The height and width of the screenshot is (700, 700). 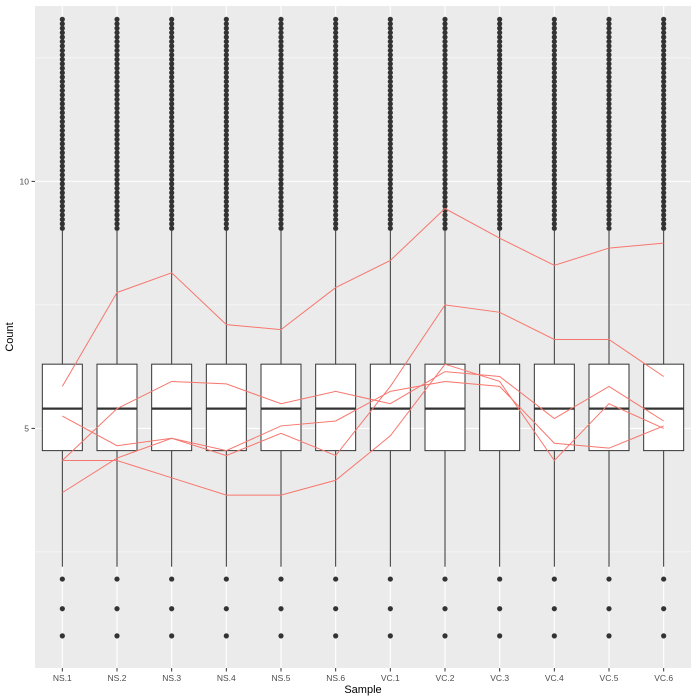 What do you see at coordinates (609, 678) in the screenshot?
I see `x-tick-label: VC.5` at bounding box center [609, 678].